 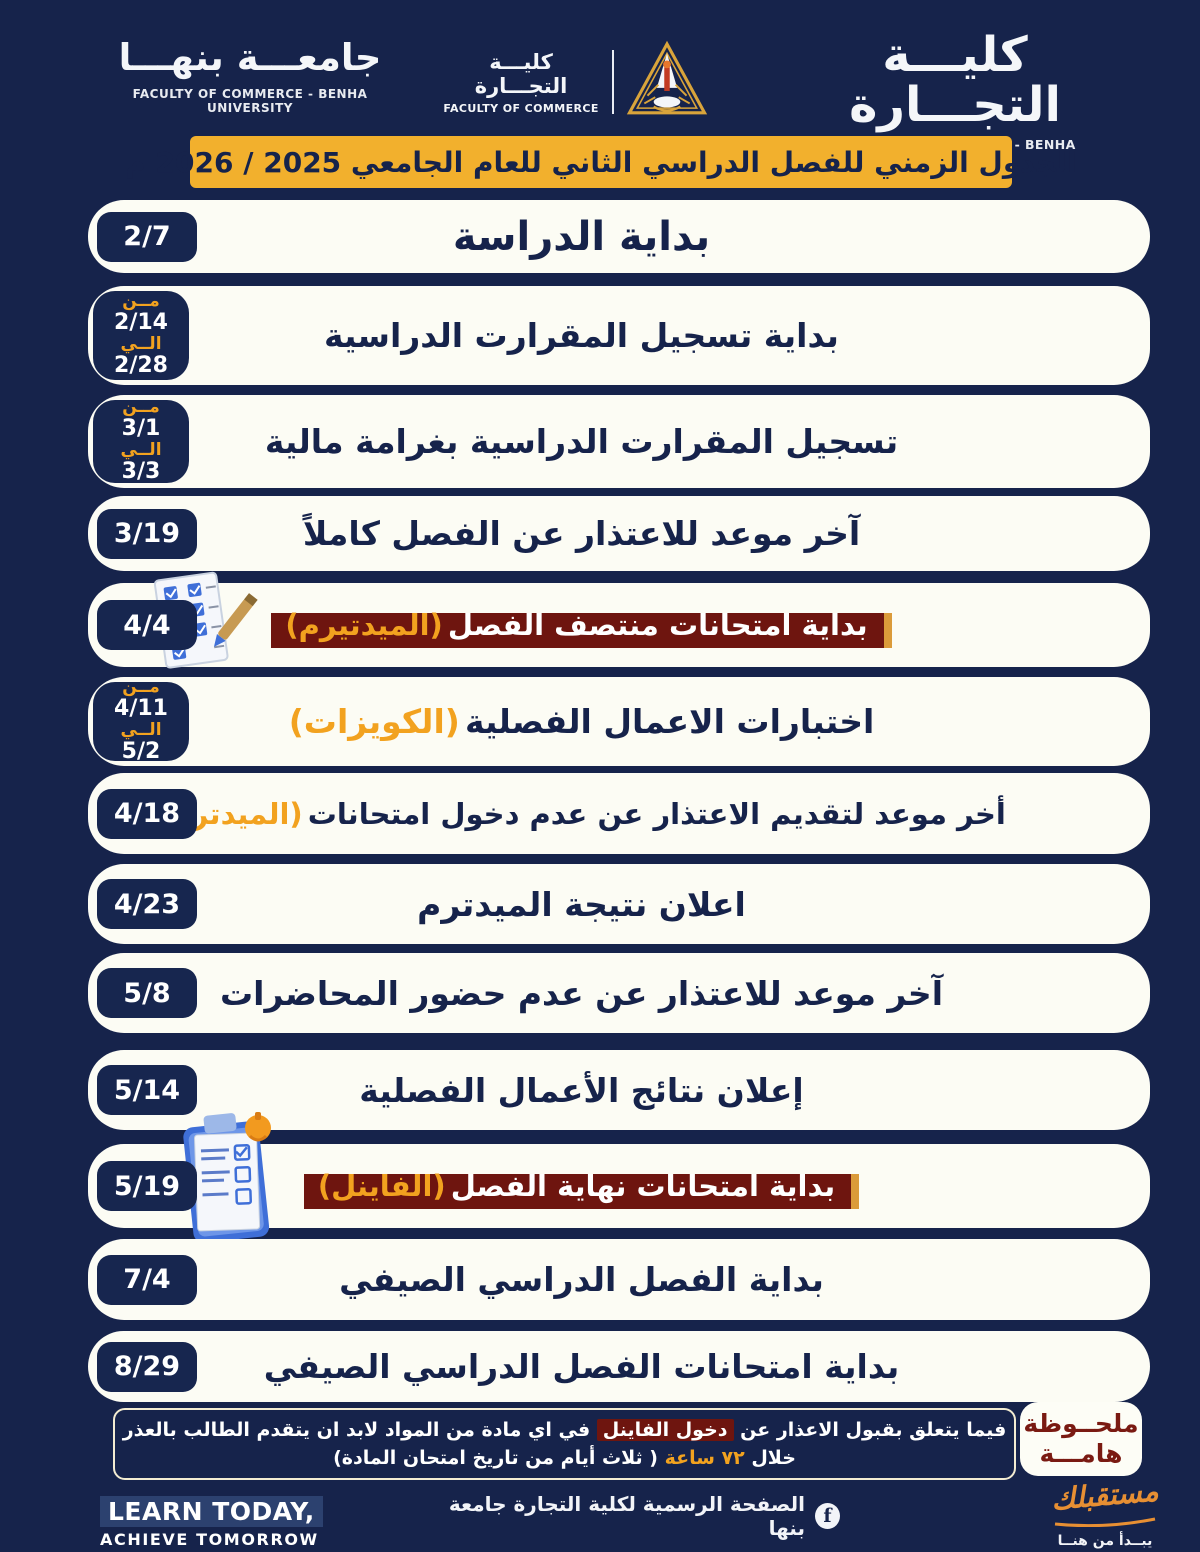 I want to click on date-badge: 5/19, so click(x=147, y=1186).